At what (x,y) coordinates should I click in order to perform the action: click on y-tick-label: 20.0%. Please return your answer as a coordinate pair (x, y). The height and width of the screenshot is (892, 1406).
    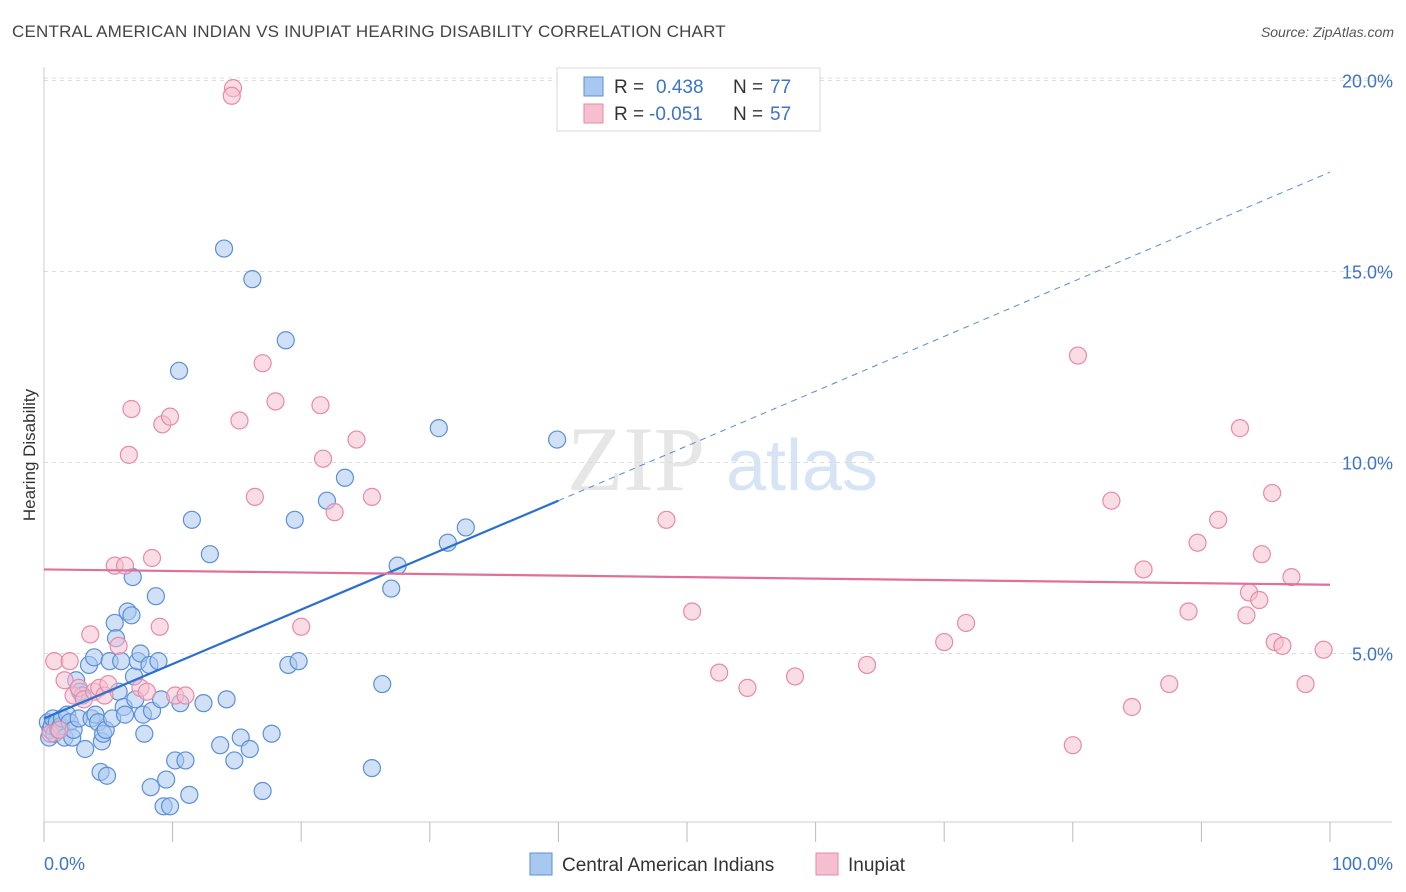
    Looking at the image, I should click on (1367, 82).